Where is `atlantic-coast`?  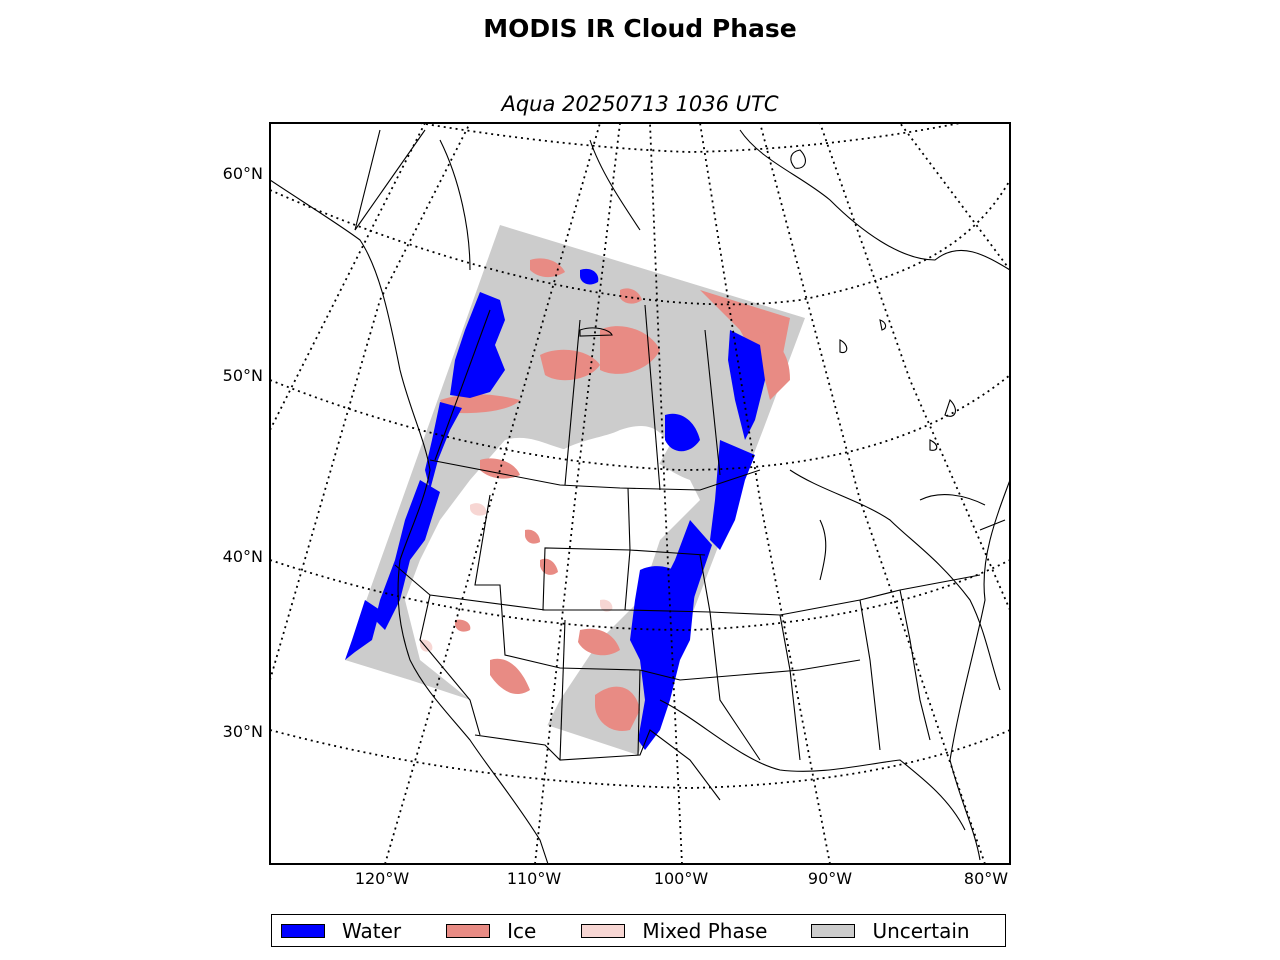 atlantic-coast is located at coordinates (979, 670).